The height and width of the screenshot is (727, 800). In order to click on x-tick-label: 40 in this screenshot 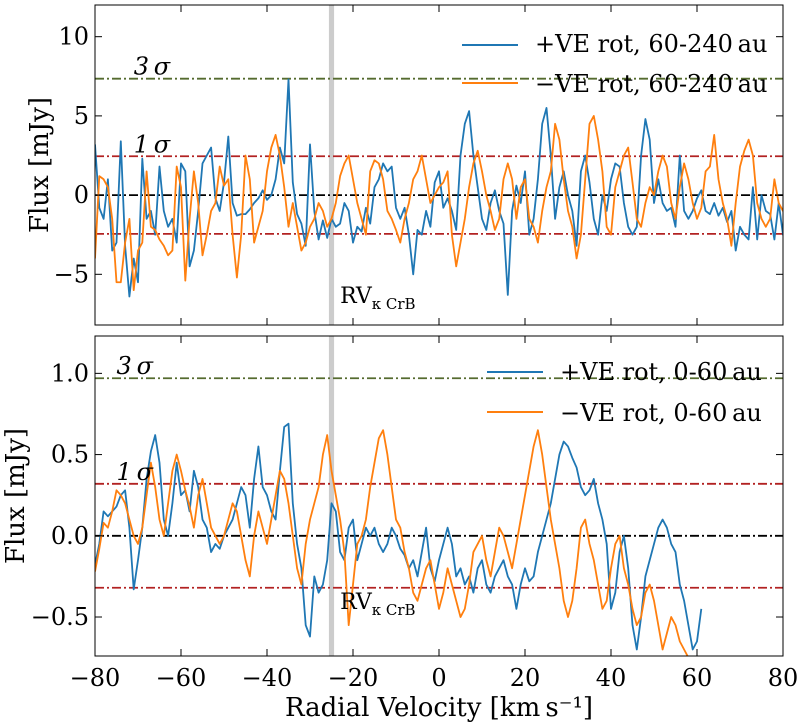, I will do `click(611, 678)`.